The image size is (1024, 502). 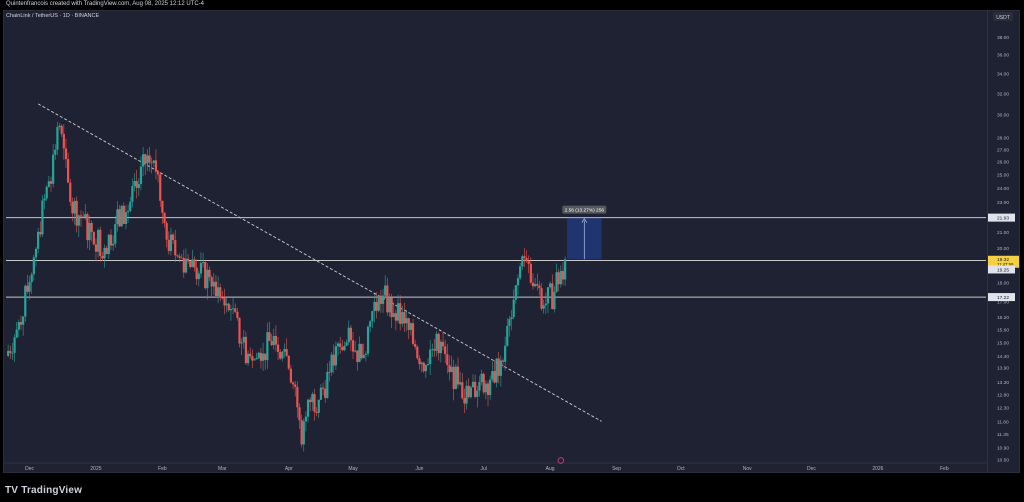 I want to click on price-tick-label: 38.00, so click(x=1003, y=38).